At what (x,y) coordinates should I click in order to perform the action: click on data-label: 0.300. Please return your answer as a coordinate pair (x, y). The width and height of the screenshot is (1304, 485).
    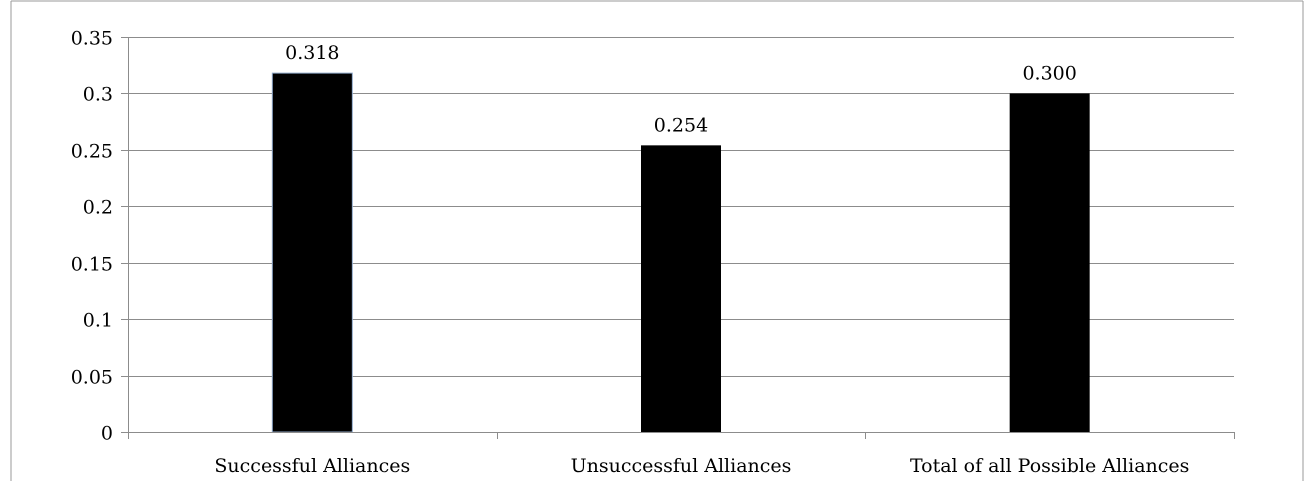
    Looking at the image, I should click on (1049, 73).